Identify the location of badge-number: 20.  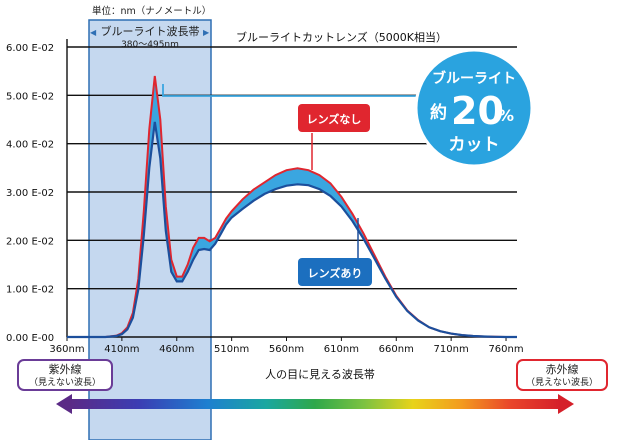
(477, 111).